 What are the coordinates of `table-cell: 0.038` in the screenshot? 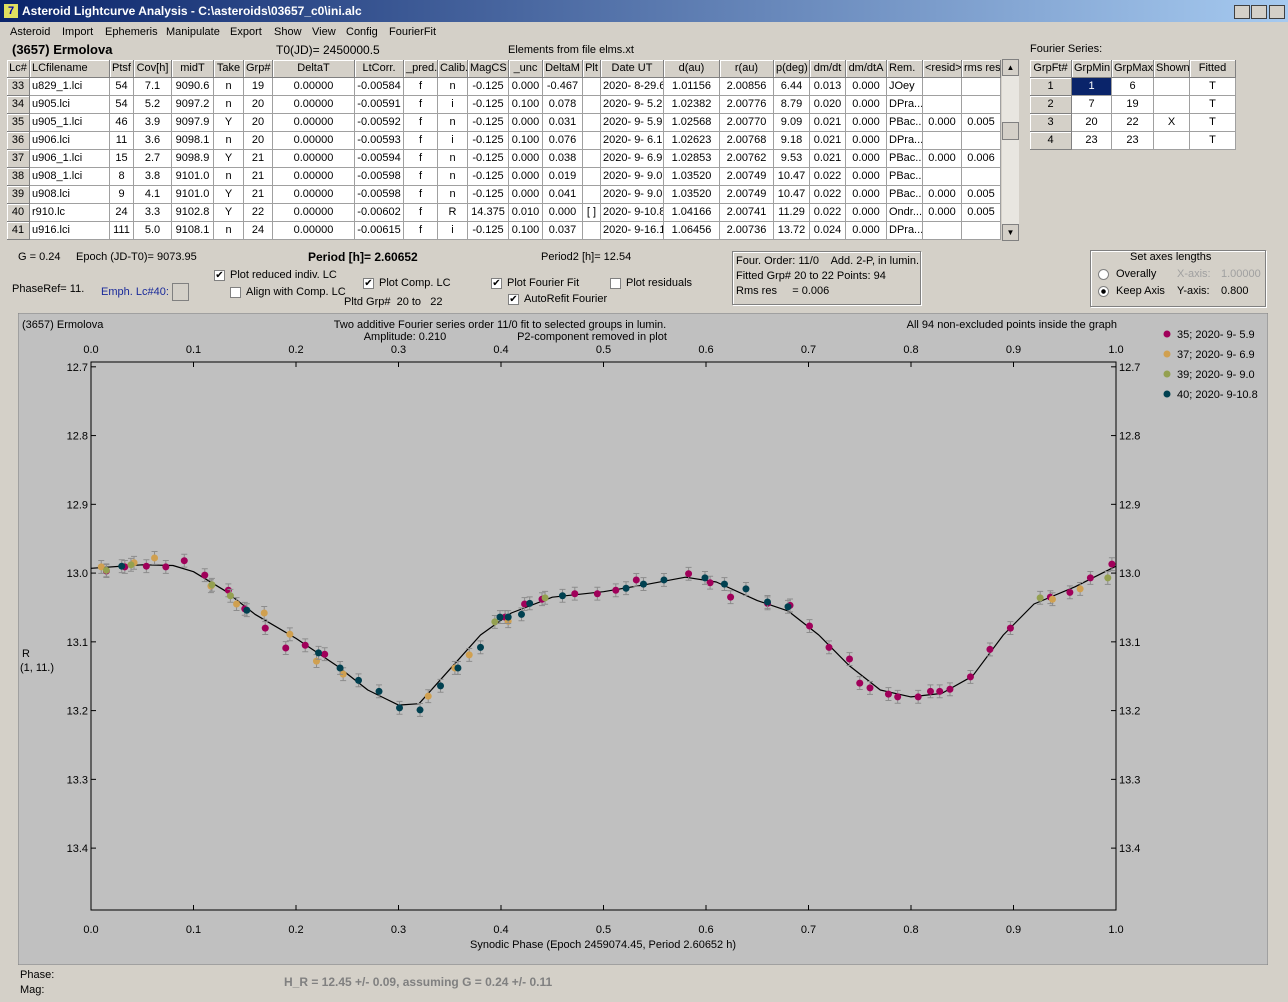 It's located at (563, 159).